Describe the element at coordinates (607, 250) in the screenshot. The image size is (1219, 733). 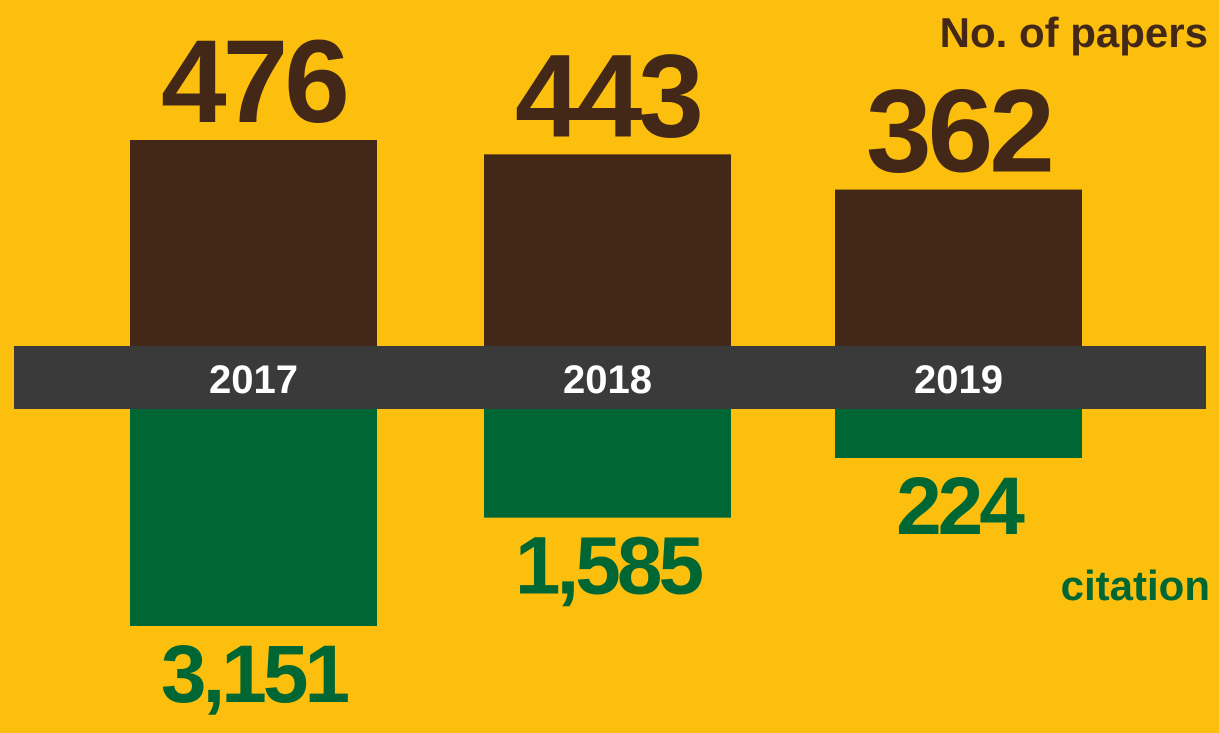
I see `papers-bar-2018` at that location.